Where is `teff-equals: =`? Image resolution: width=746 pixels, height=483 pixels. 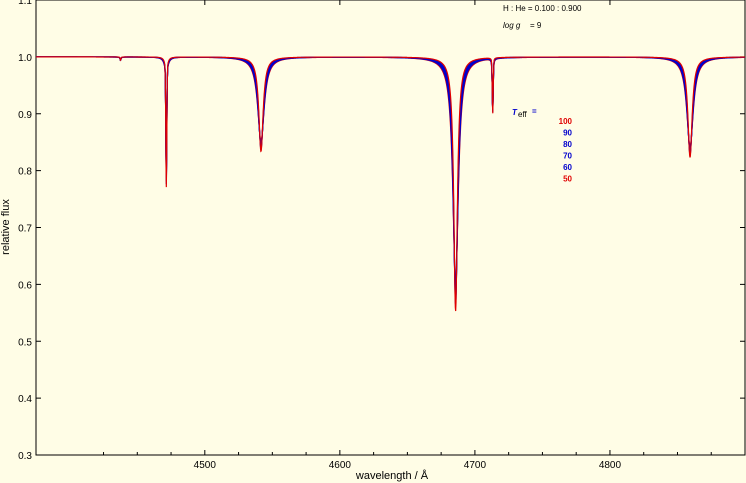
teff-equals: = is located at coordinates (534, 111).